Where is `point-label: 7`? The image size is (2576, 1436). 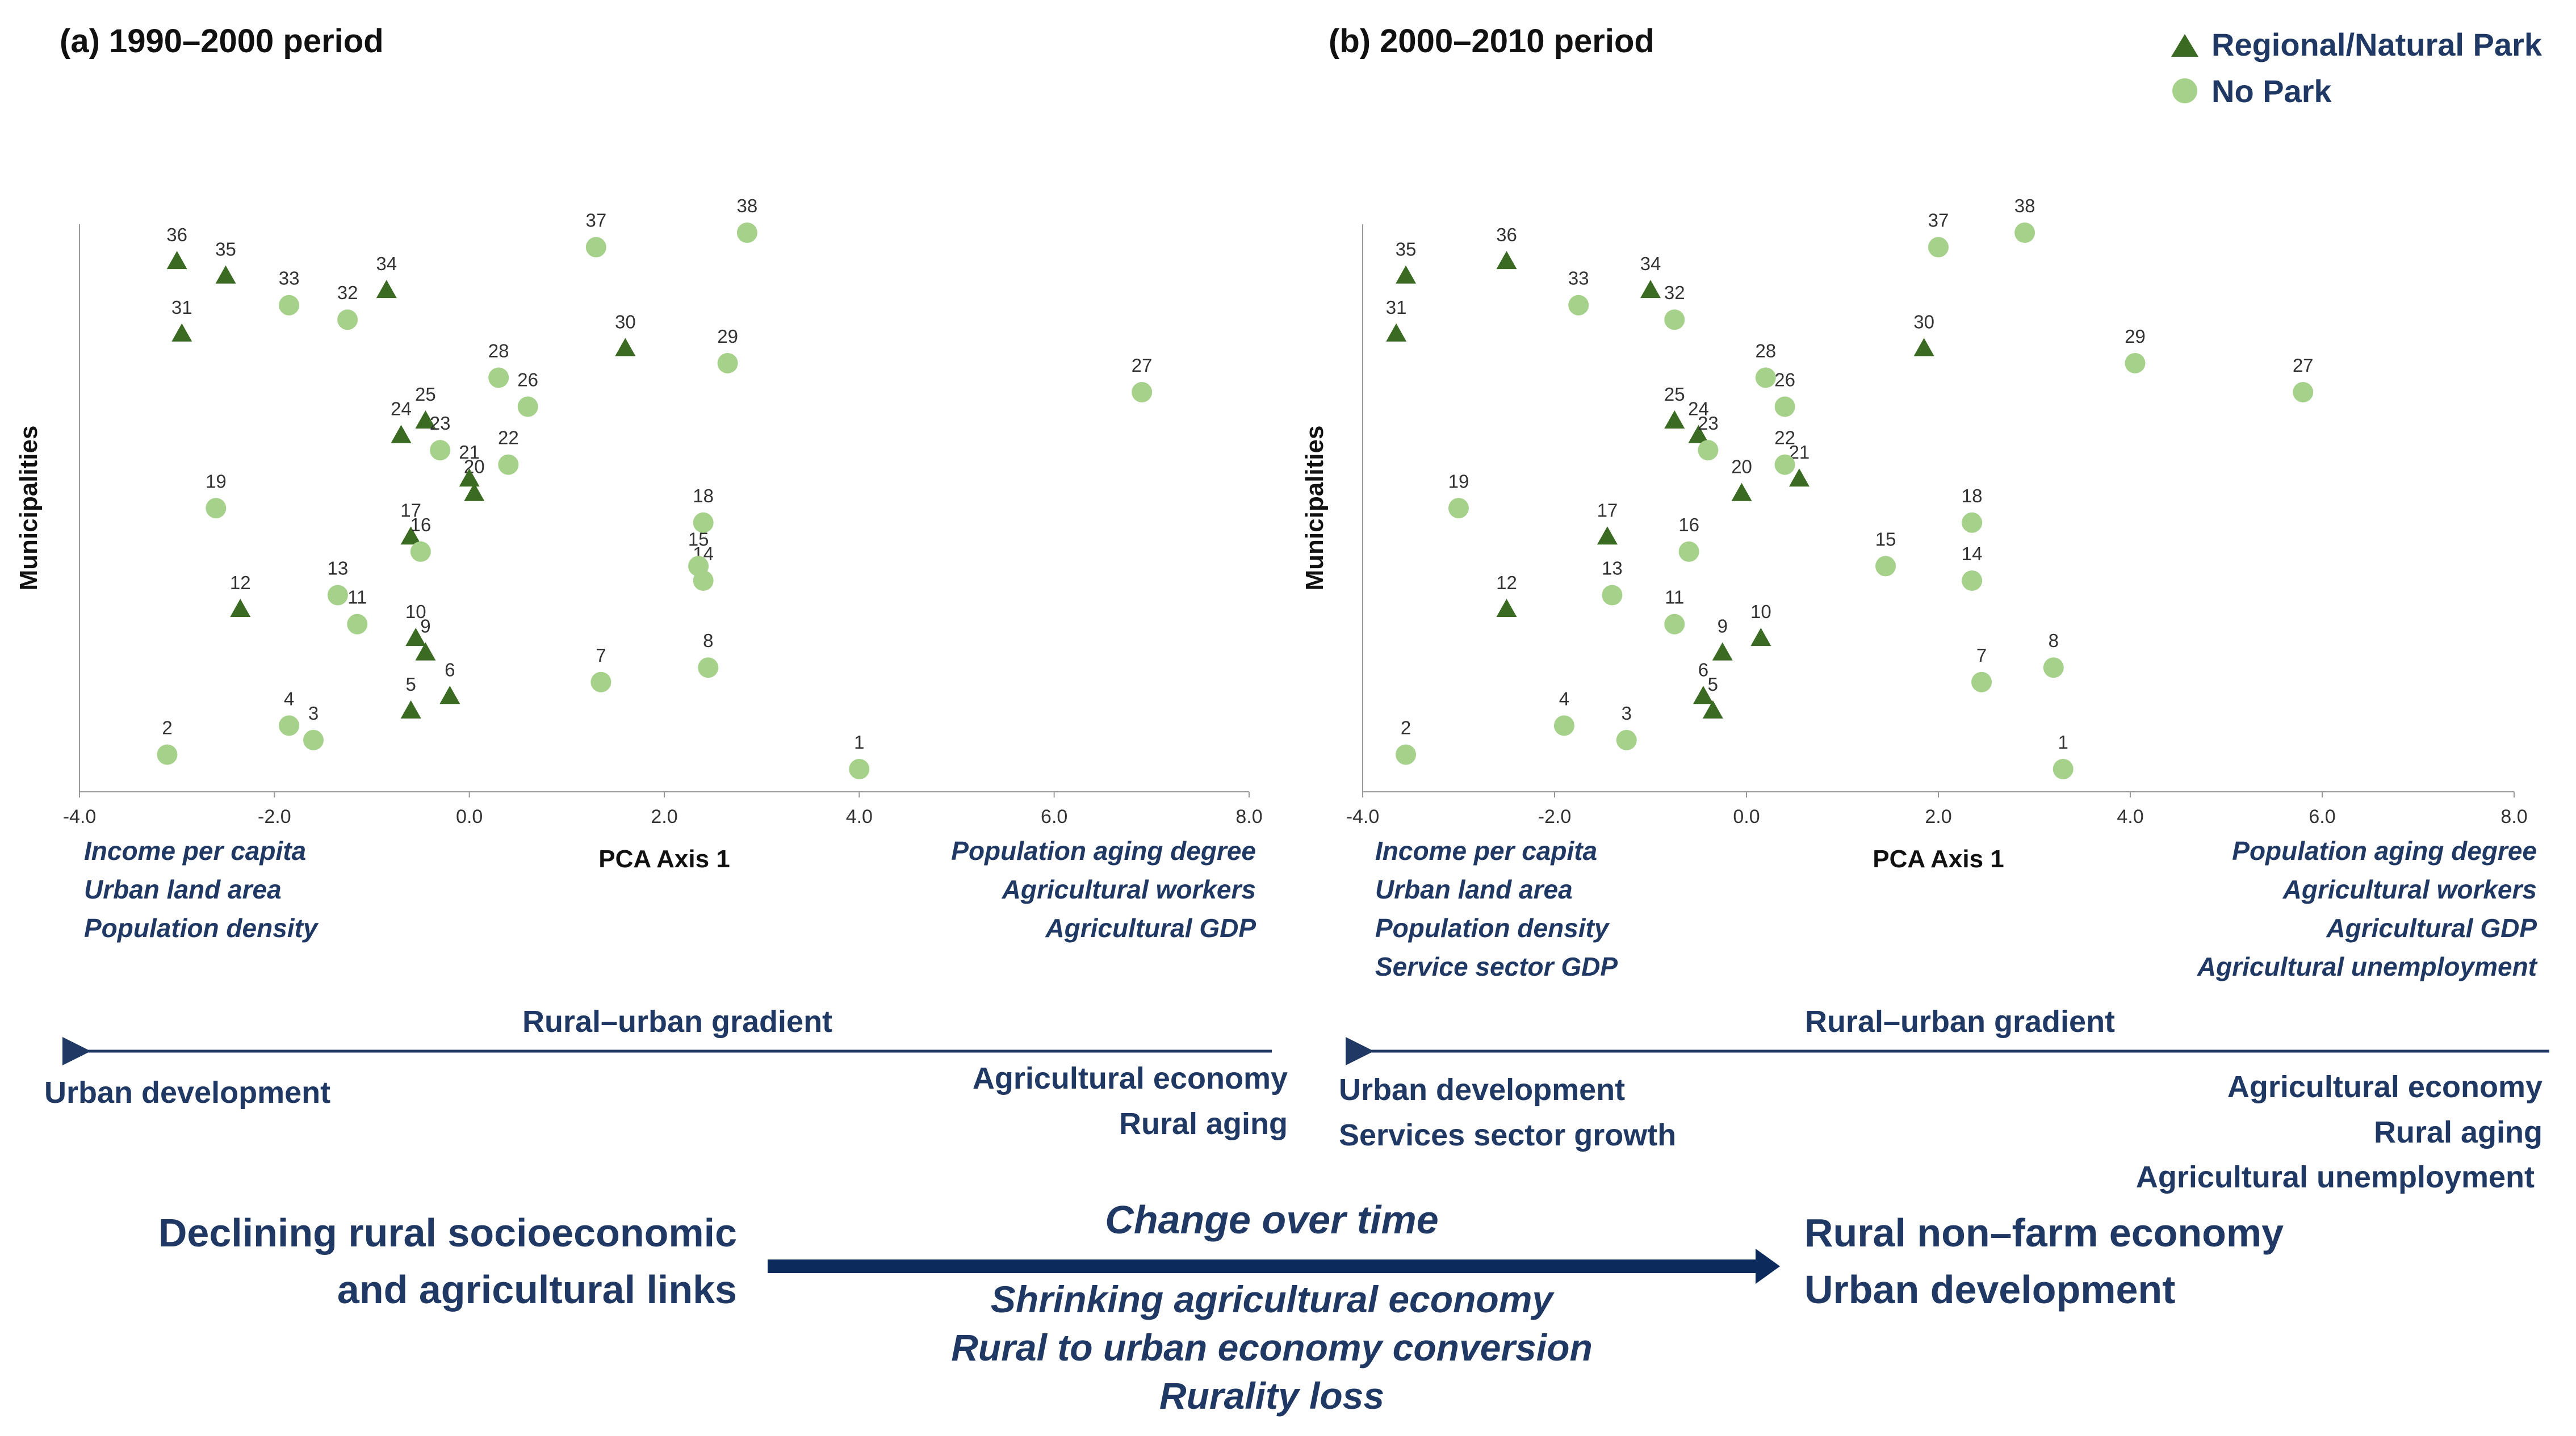
point-label: 7 is located at coordinates (601, 656).